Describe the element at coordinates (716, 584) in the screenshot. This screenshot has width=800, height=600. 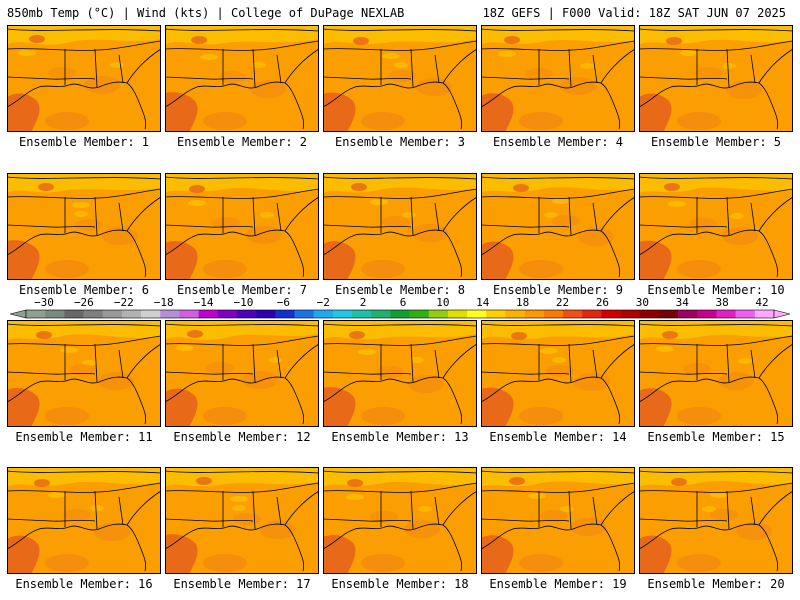
I see `ensemble-member-label: Ensemble Member: 20` at that location.